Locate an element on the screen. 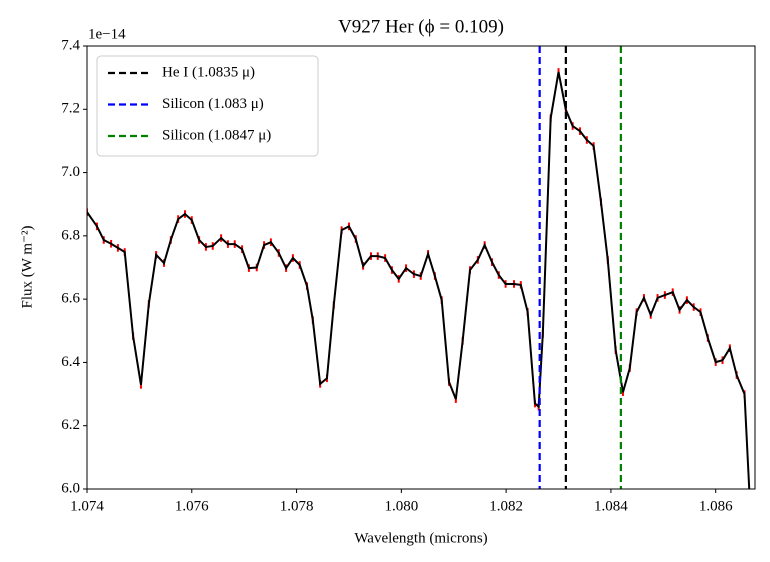 Image resolution: width=770 pixels, height=562 pixels. y-offset-label: 1e−14 is located at coordinates (107, 34).